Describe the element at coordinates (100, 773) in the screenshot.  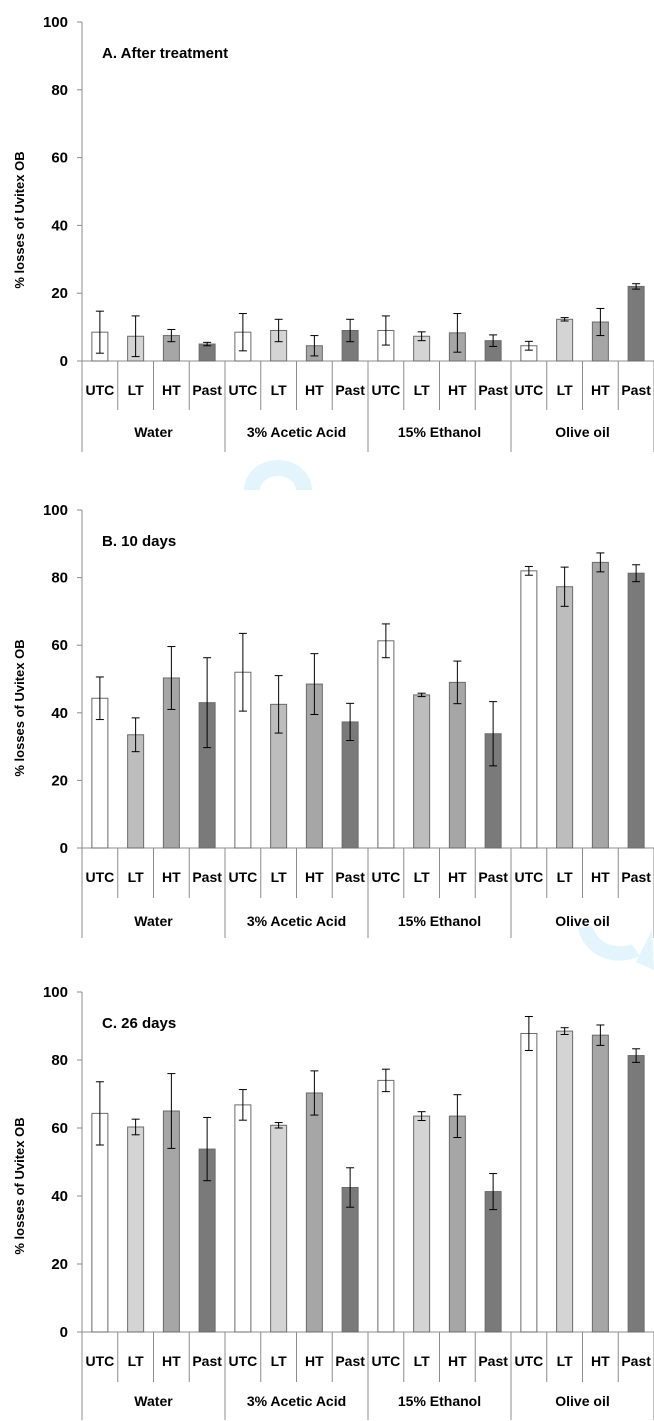
I see `bar-water-utc` at that location.